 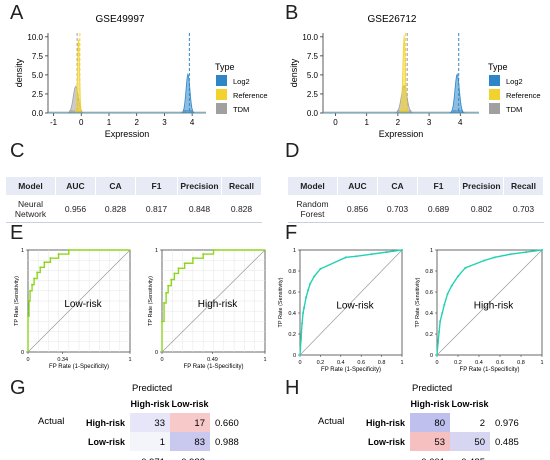 I want to click on matrix-cell-value: 17, so click(x=199, y=423).